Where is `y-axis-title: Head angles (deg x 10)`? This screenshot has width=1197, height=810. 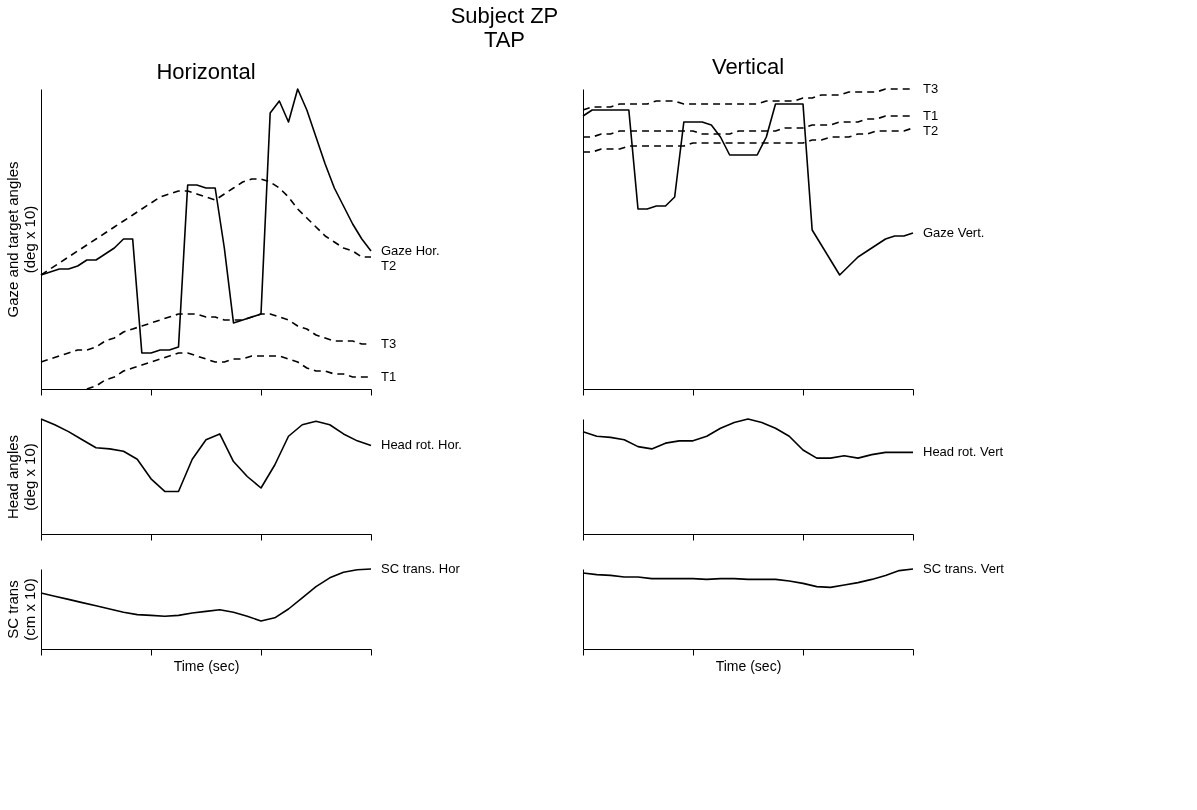
y-axis-title: Head angles (deg x 10) is located at coordinates (20, 477).